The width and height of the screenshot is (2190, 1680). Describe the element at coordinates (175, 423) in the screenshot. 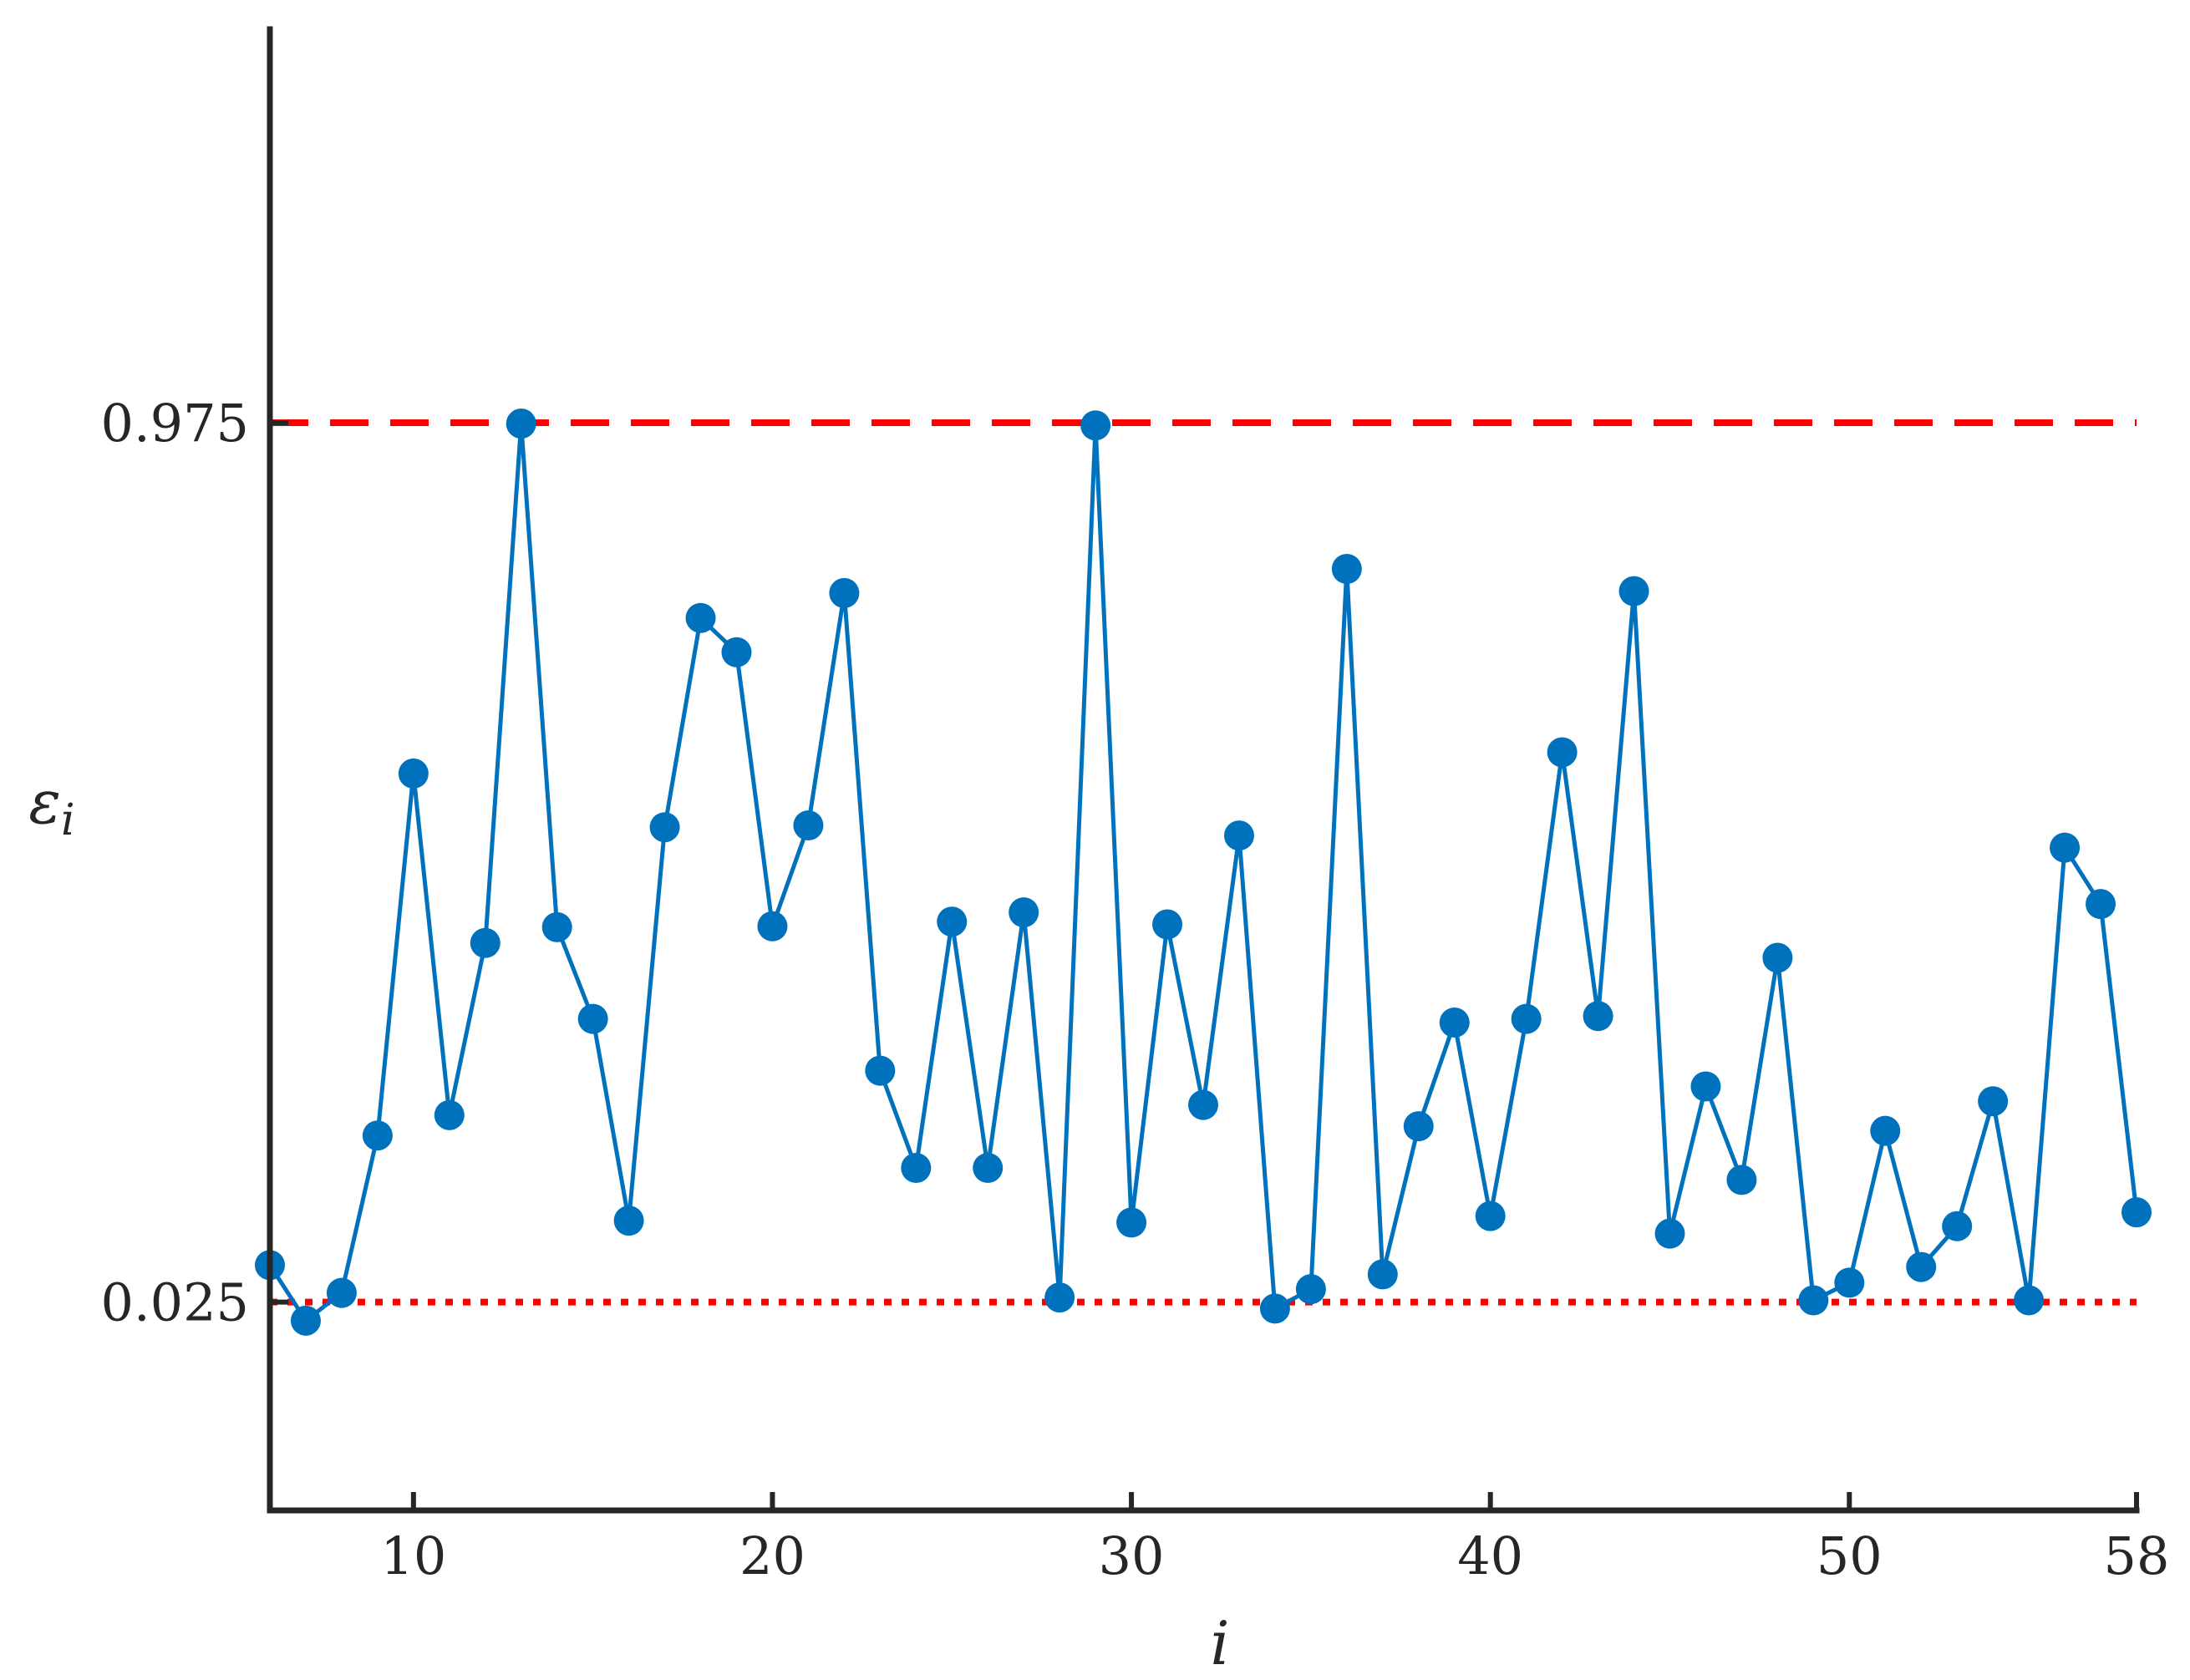

I see `y-tick-label: 0.975` at that location.